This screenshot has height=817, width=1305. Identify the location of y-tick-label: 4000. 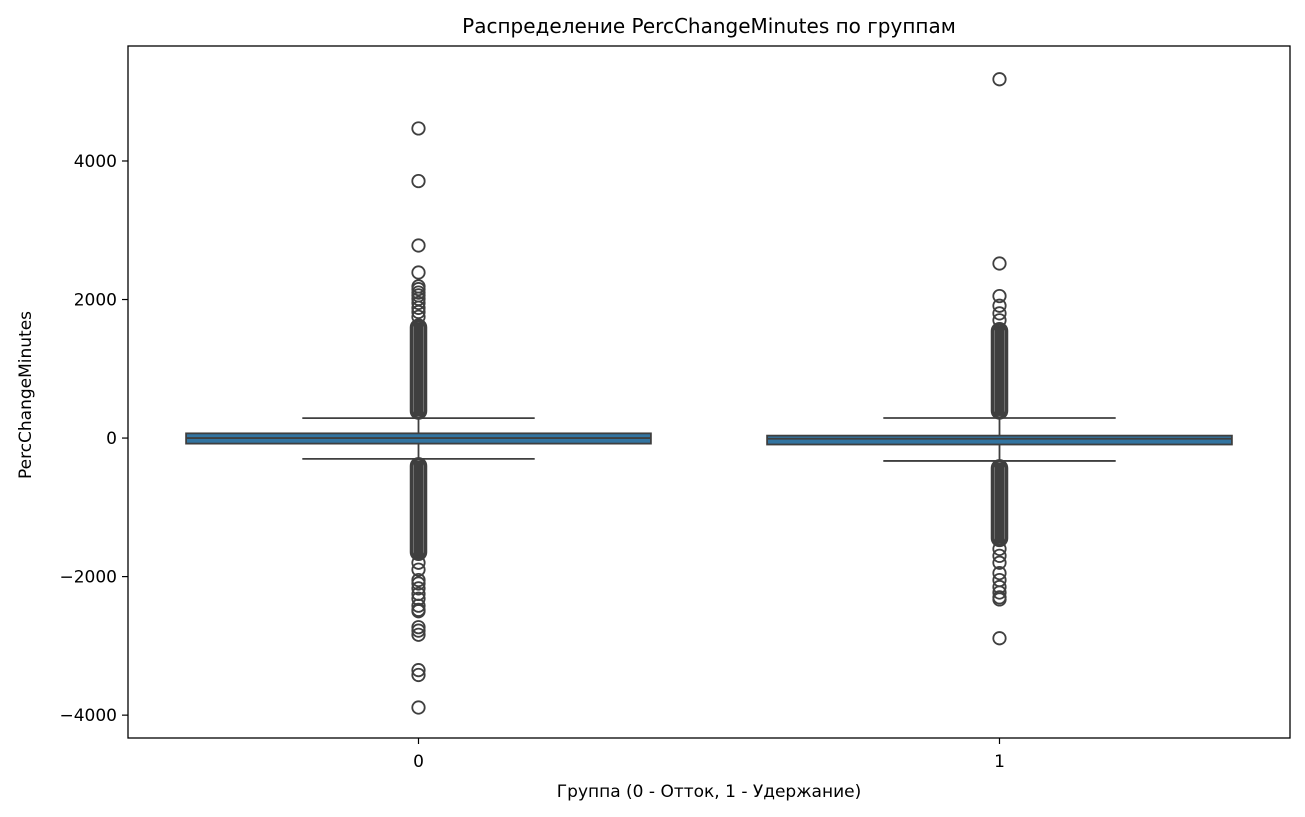
(95, 162).